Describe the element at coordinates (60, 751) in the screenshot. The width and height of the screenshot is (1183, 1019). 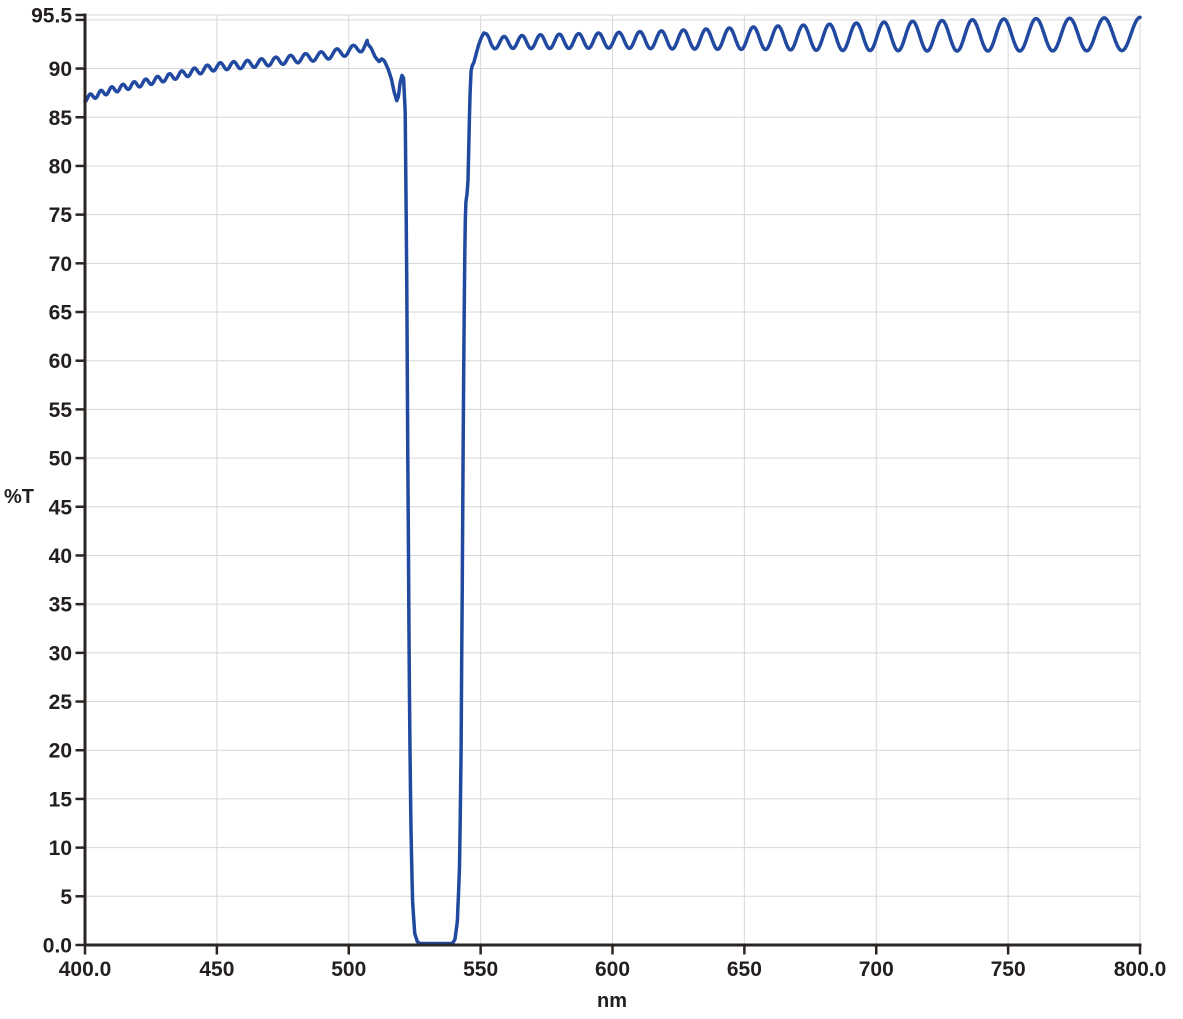
I see `y-tick-label: 20` at that location.